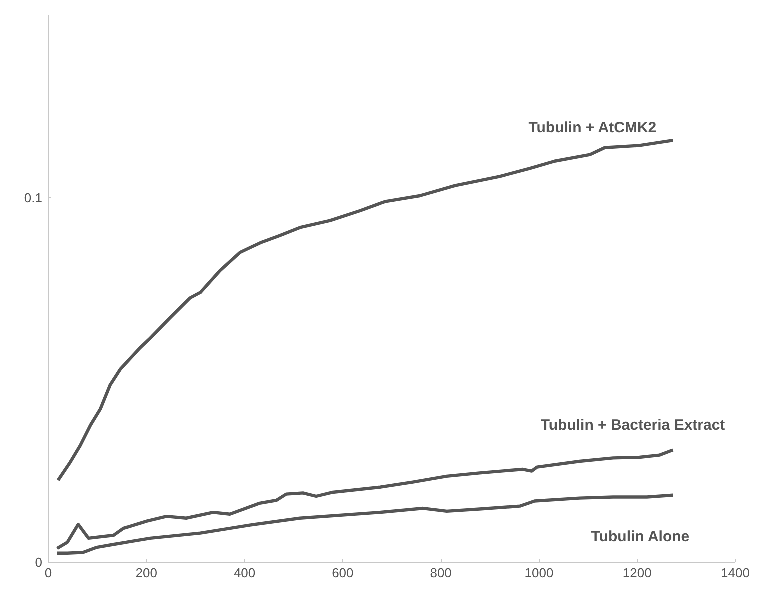 Image resolution: width=757 pixels, height=592 pixels. What do you see at coordinates (48, 573) in the screenshot?
I see `x-tick-label: 0` at bounding box center [48, 573].